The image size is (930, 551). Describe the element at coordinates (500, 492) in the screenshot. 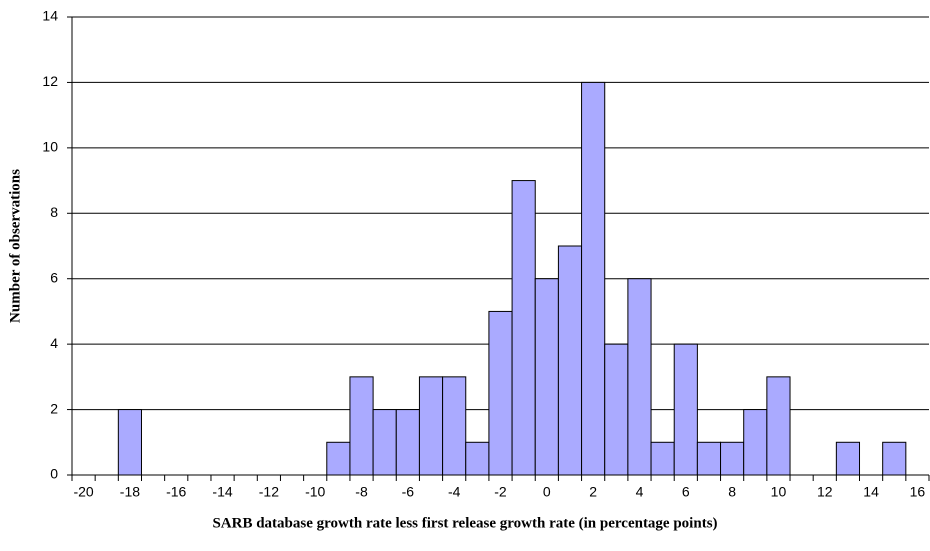

I see `x-tick-label: -2` at that location.